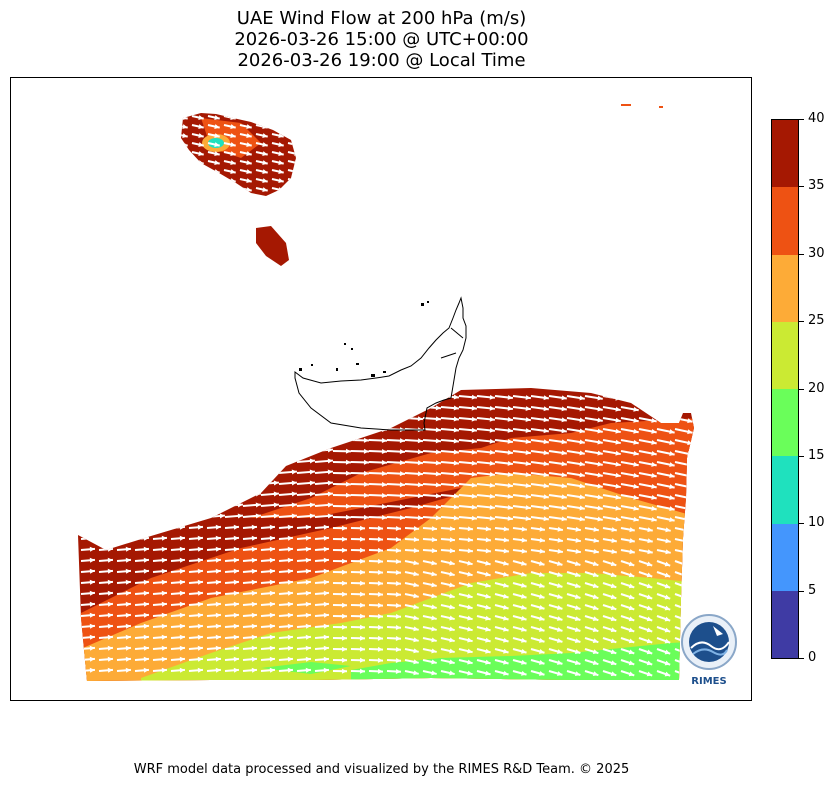 The height and width of the screenshot is (788, 835). I want to click on title-line-3: 2026-03-26 19:00 @ Local Time, so click(381, 60).